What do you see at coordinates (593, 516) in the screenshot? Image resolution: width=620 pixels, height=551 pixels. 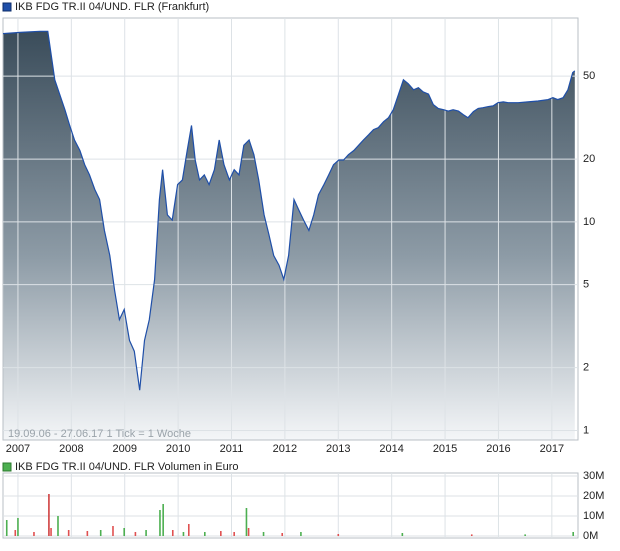 I see `y-tick-label: 10M` at bounding box center [593, 516].